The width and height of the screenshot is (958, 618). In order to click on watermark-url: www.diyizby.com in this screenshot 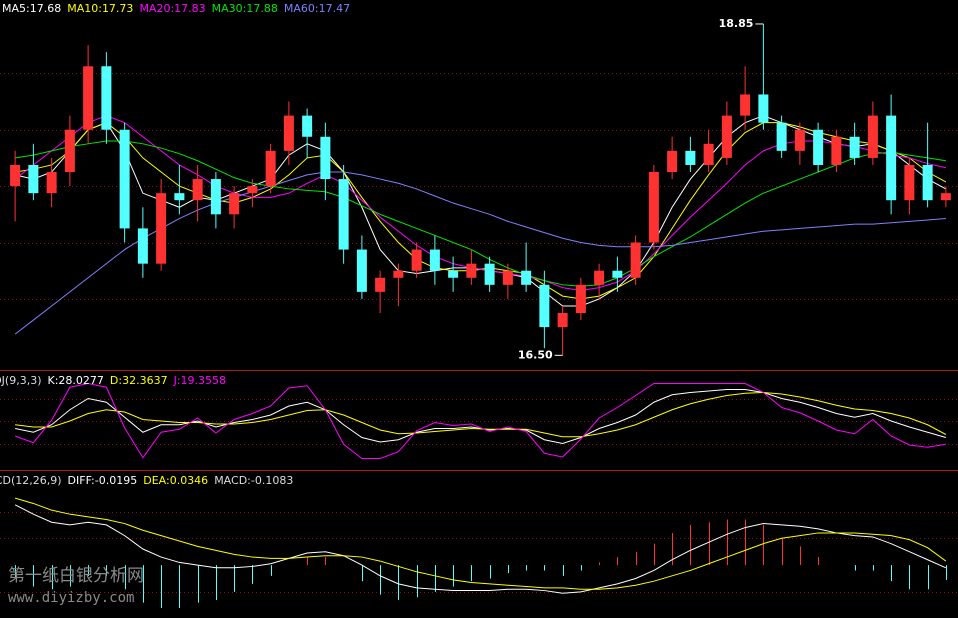, I will do `click(71, 598)`.